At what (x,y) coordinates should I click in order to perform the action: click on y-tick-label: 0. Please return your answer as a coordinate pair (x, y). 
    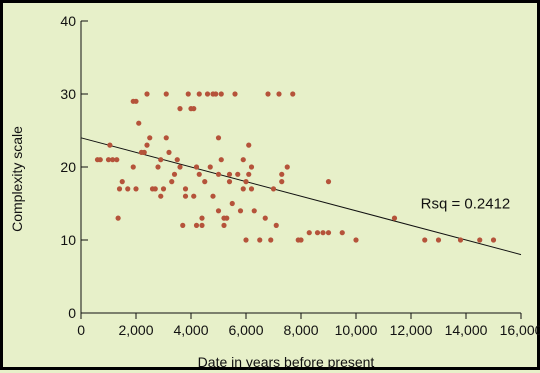
    Looking at the image, I should click on (72, 313).